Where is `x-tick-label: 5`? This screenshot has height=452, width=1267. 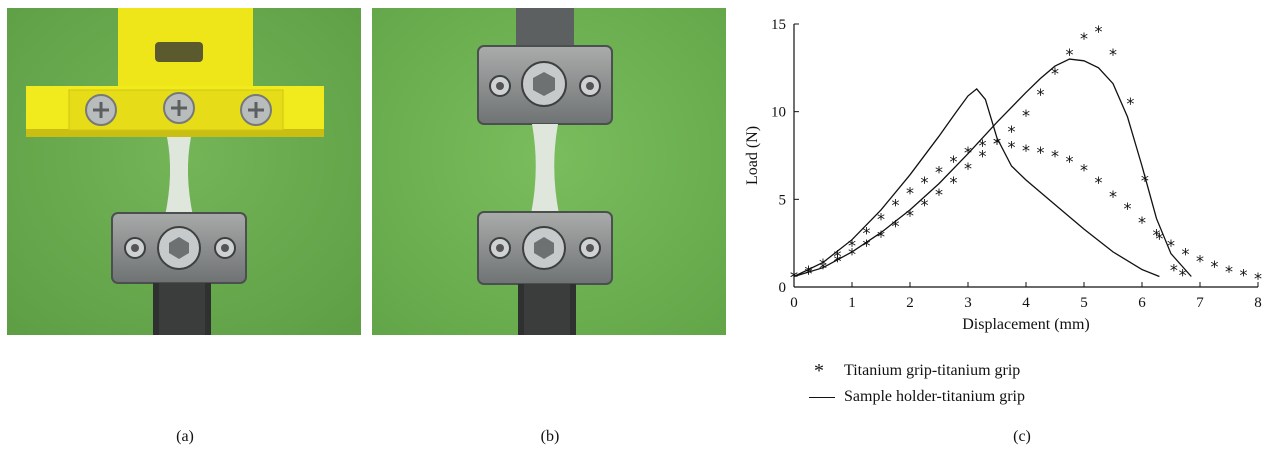
x-tick-label: 5 is located at coordinates (1084, 303).